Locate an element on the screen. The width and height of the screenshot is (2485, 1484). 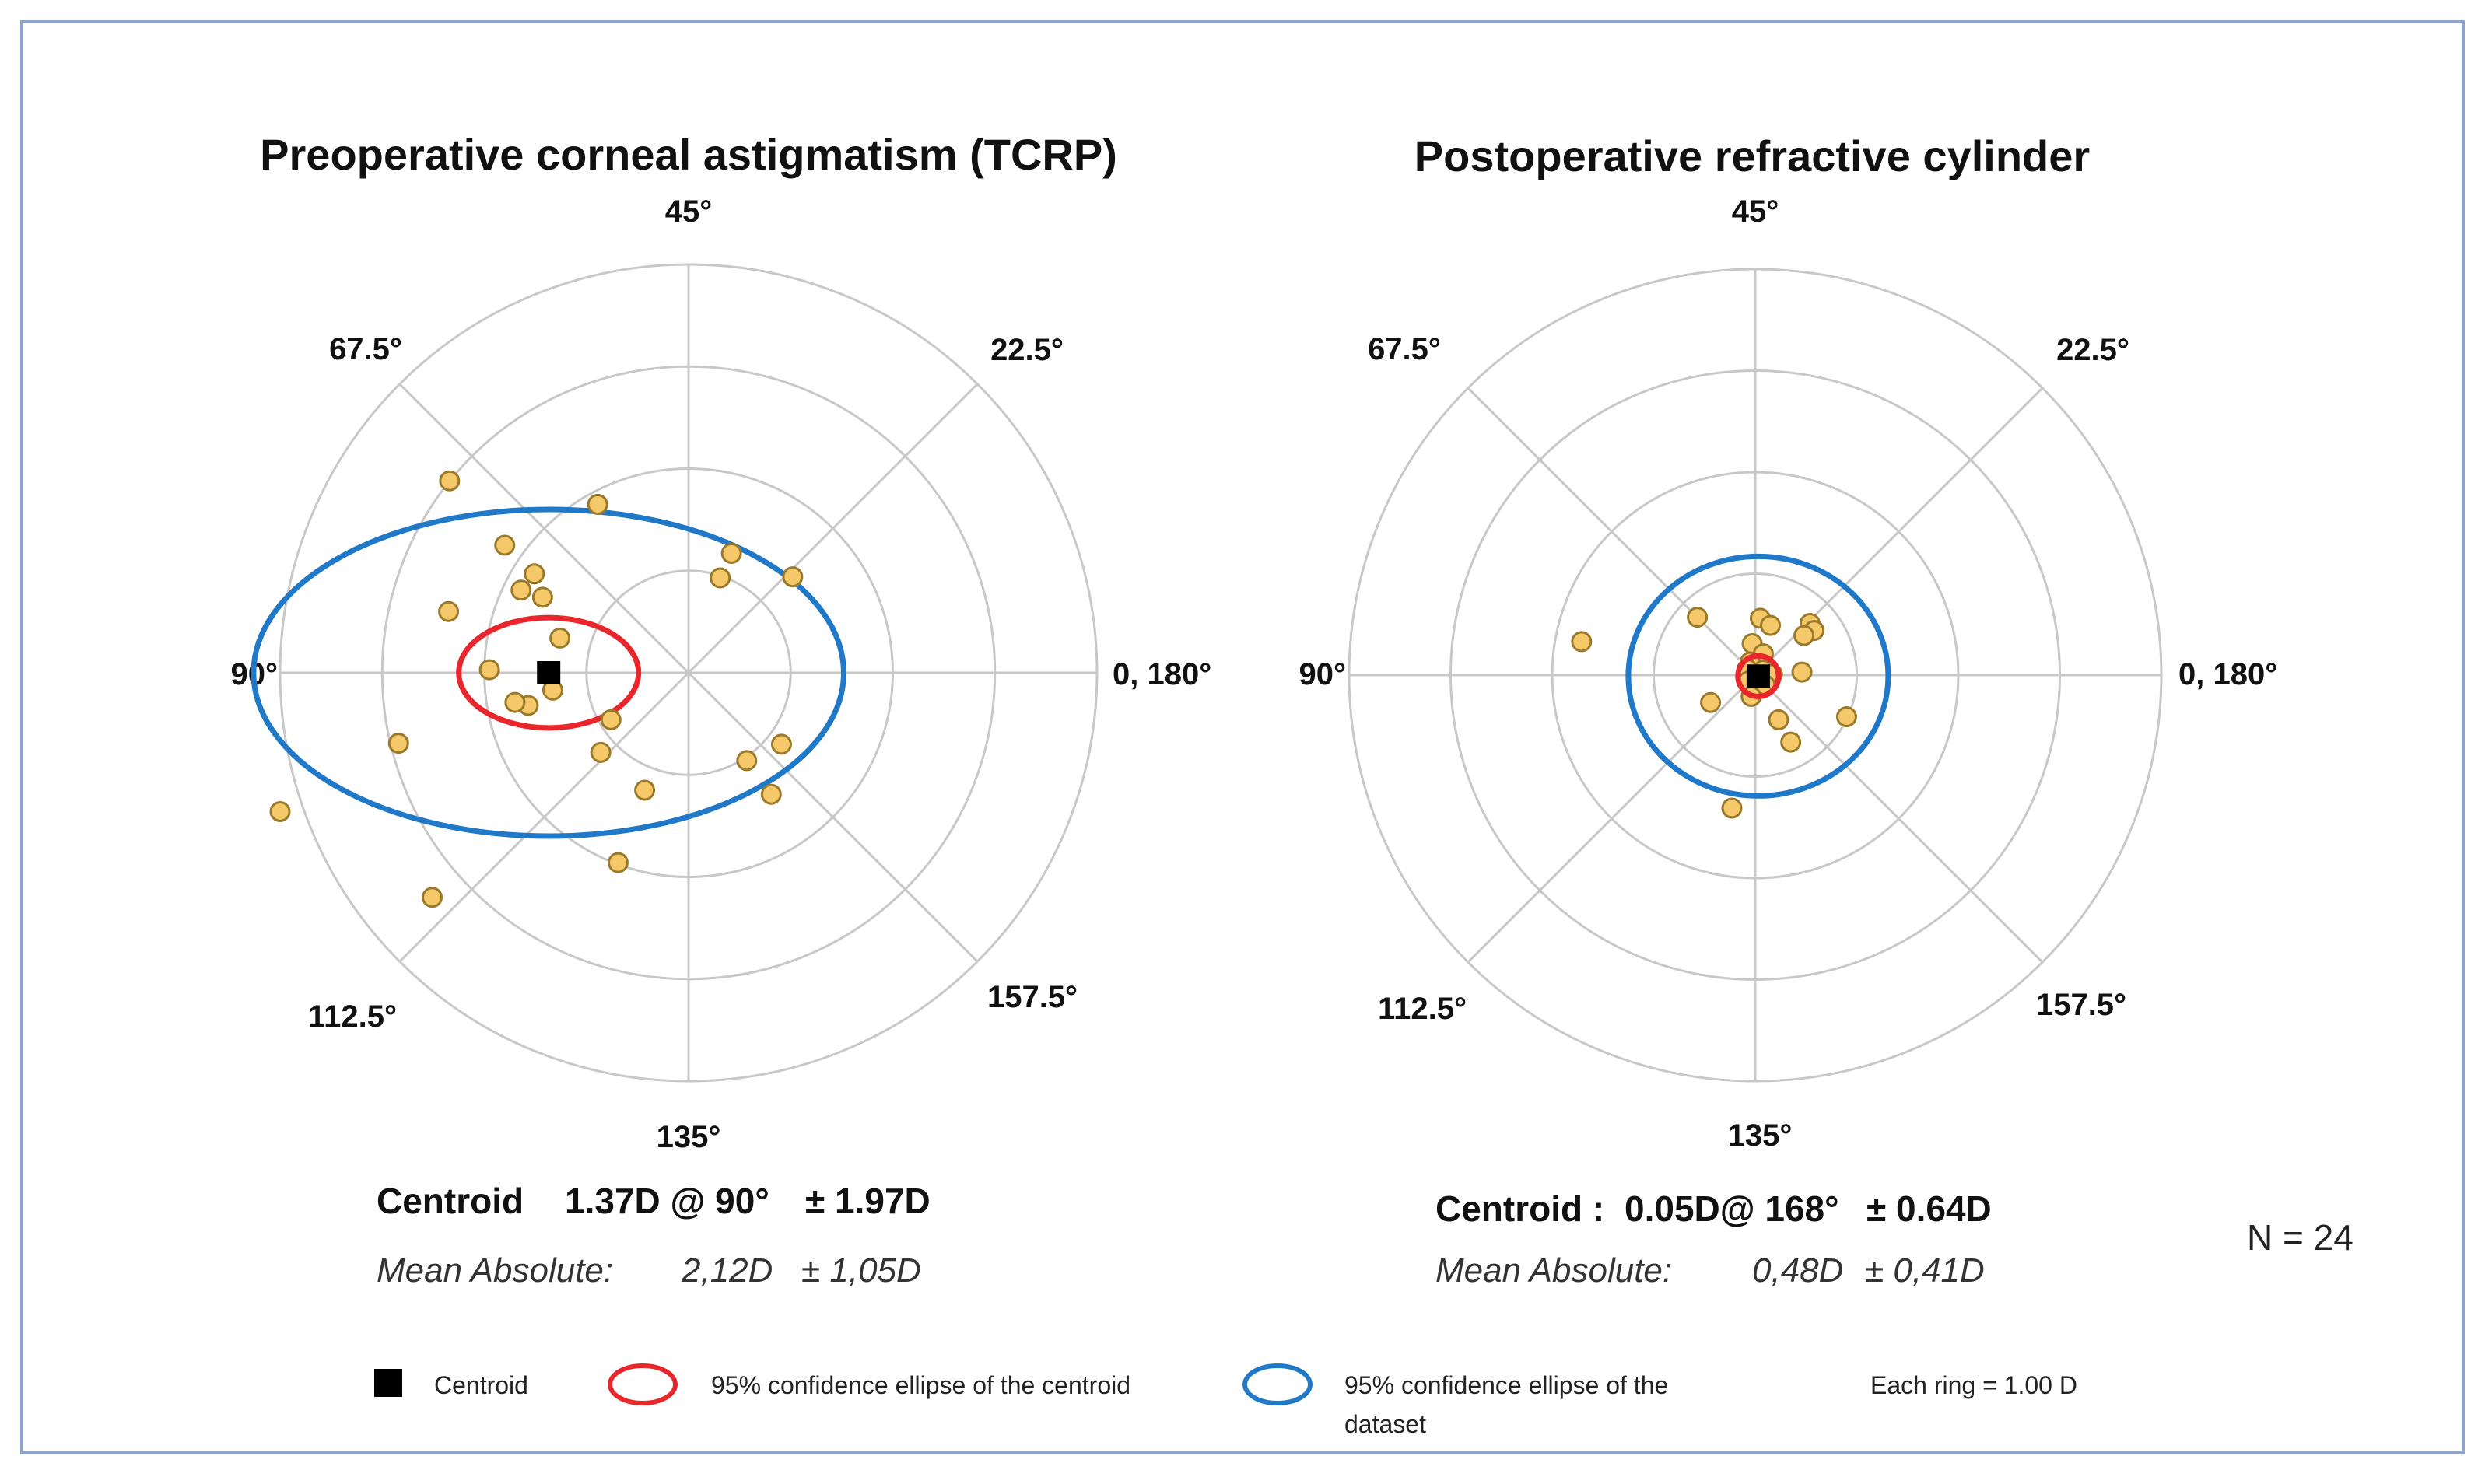
left-centroid-ellipse is located at coordinates (549, 673).